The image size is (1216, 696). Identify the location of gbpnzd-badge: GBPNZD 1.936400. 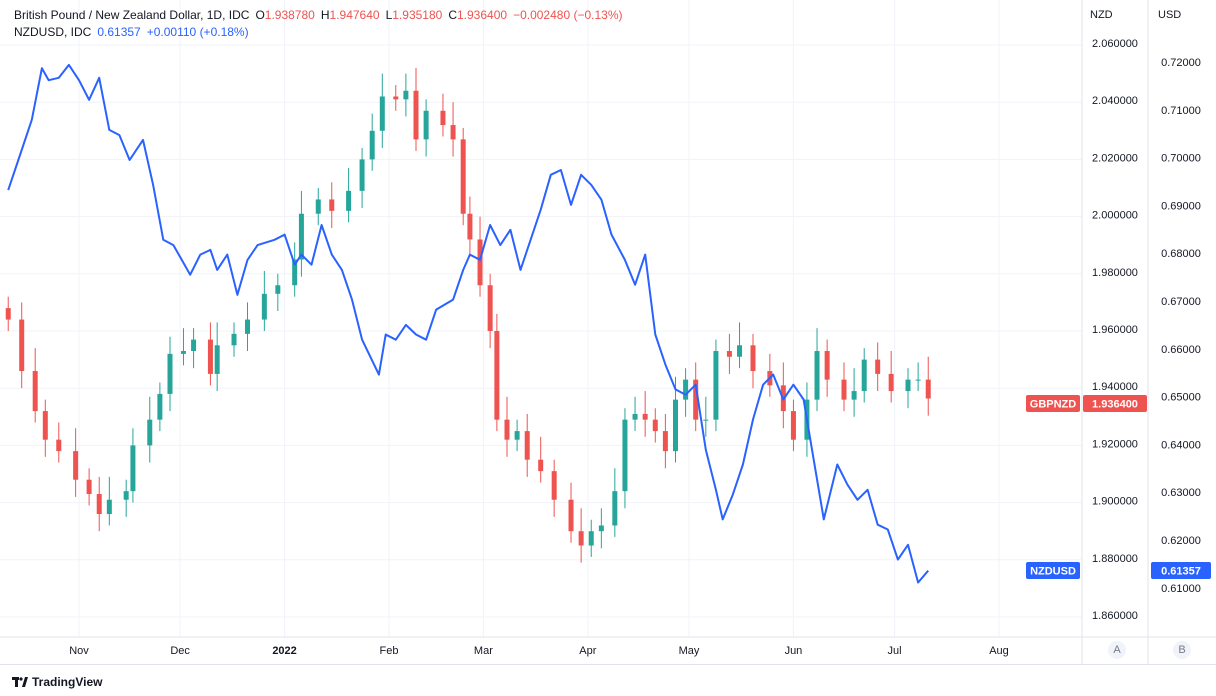
(1086, 403).